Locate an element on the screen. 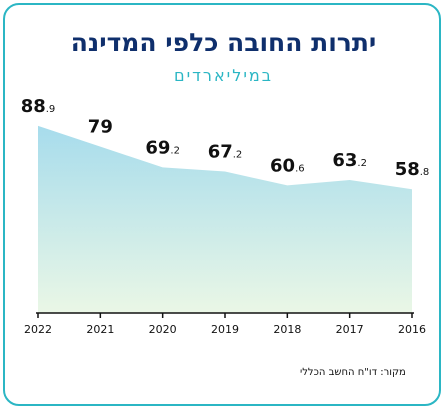  data-label: 79 is located at coordinates (100, 127).